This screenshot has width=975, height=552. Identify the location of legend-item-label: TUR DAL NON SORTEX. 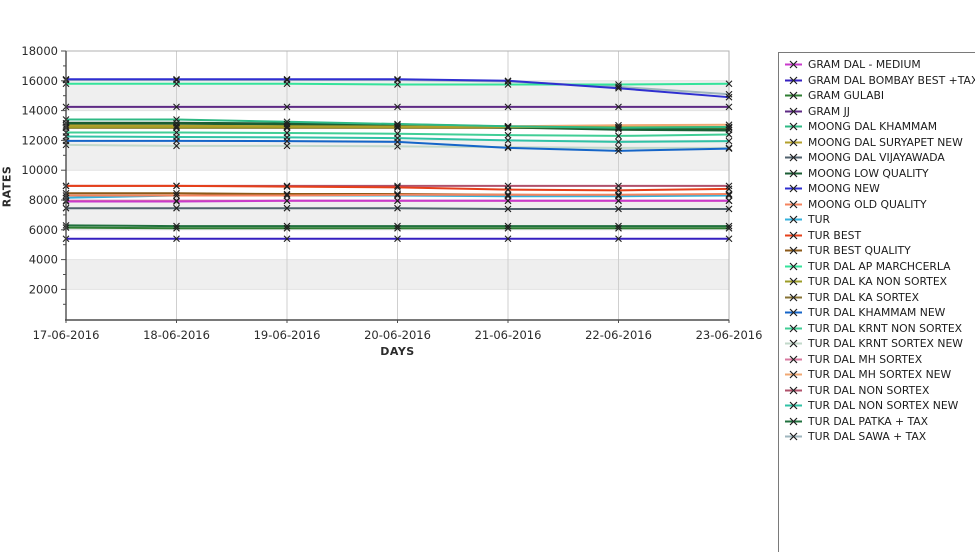
(869, 390).